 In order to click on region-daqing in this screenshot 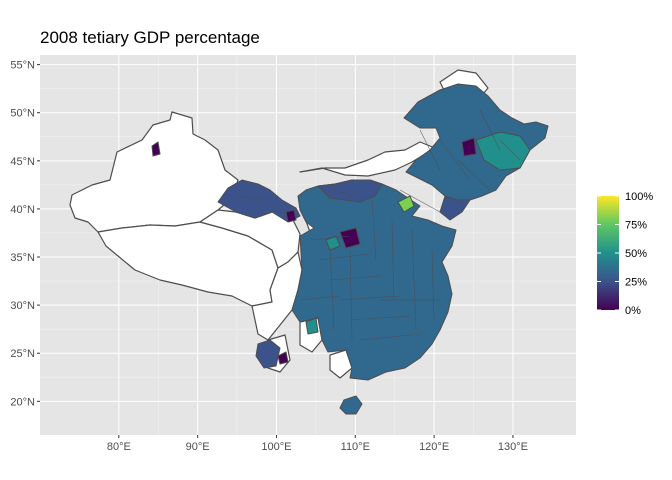, I will do `click(469, 147)`.